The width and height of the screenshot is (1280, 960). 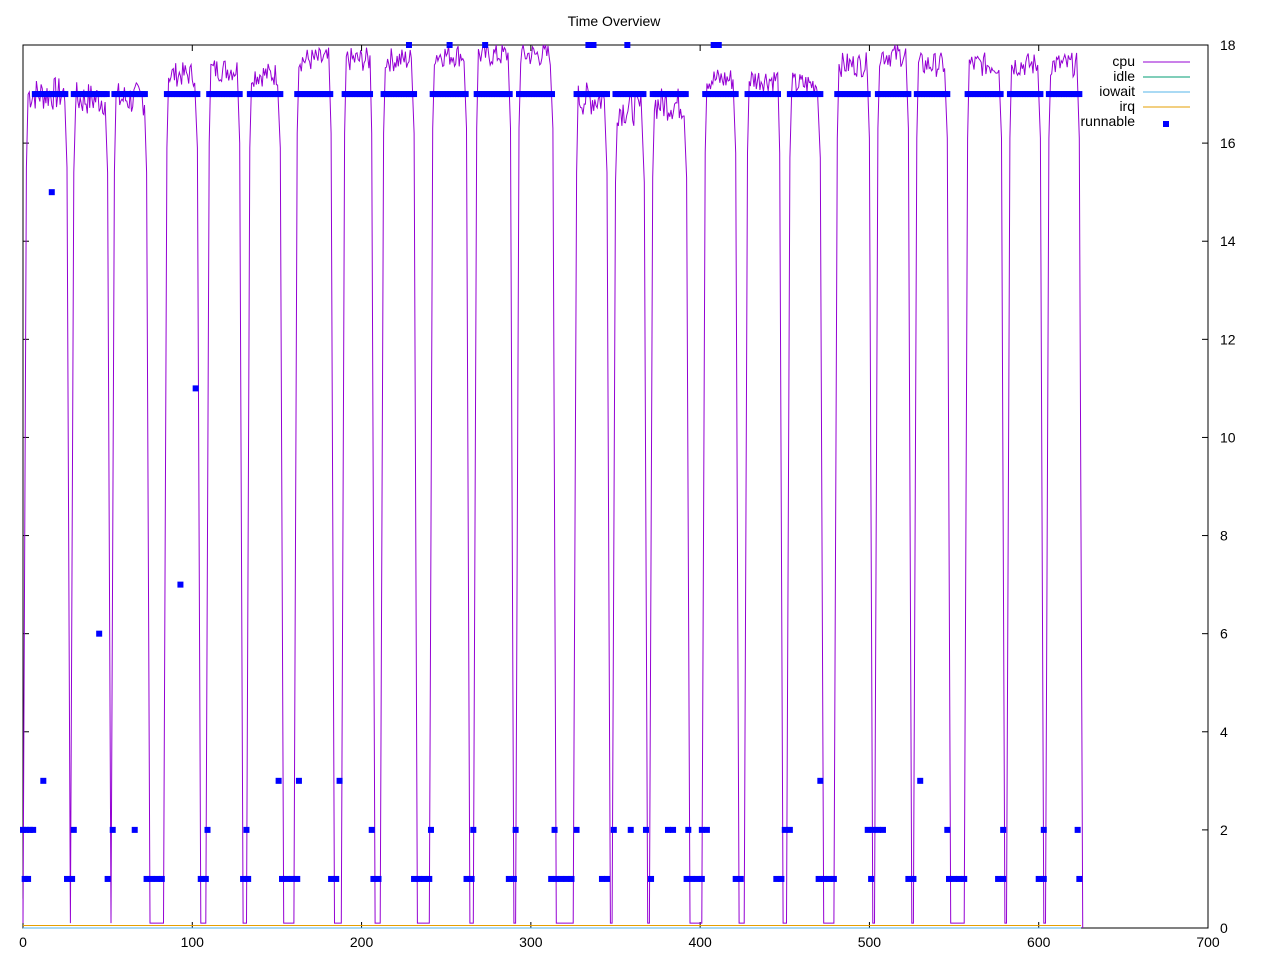 What do you see at coordinates (1208, 942) in the screenshot?
I see `x-tick-label: 700` at bounding box center [1208, 942].